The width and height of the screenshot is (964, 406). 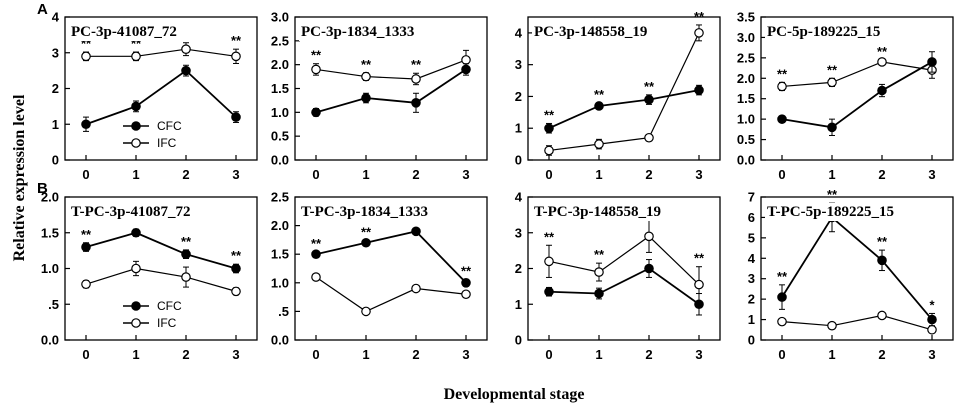 What do you see at coordinates (518, 64) in the screenshot?
I see `y-tick-label: 3` at bounding box center [518, 64].